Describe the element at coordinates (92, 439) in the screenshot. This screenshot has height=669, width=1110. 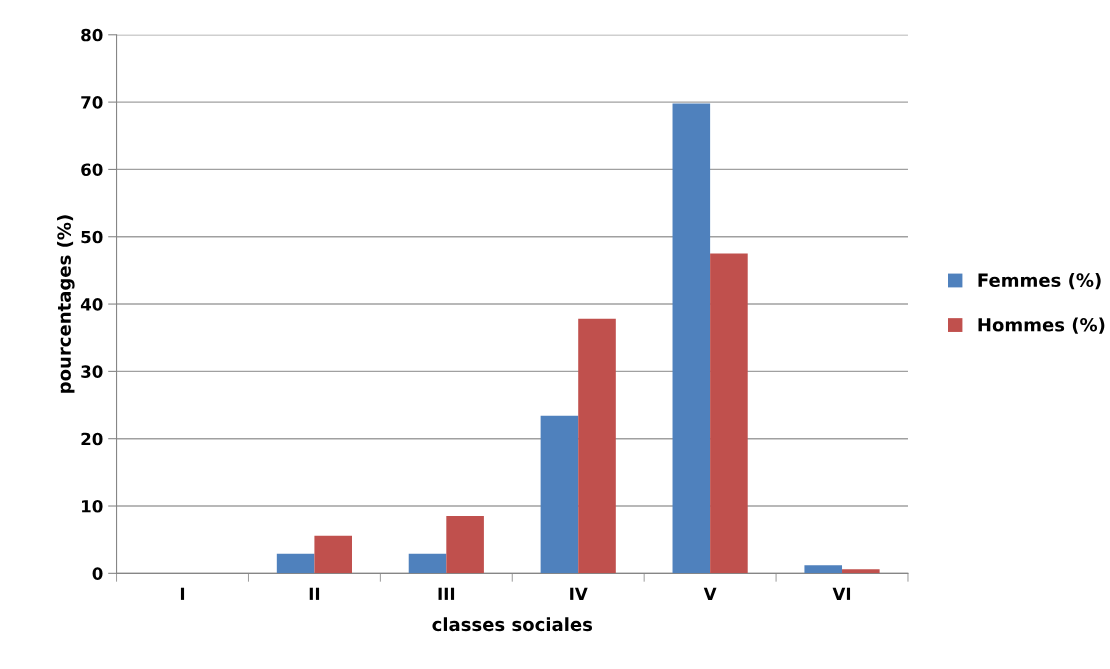
I see `y-tick-label: 20` at that location.